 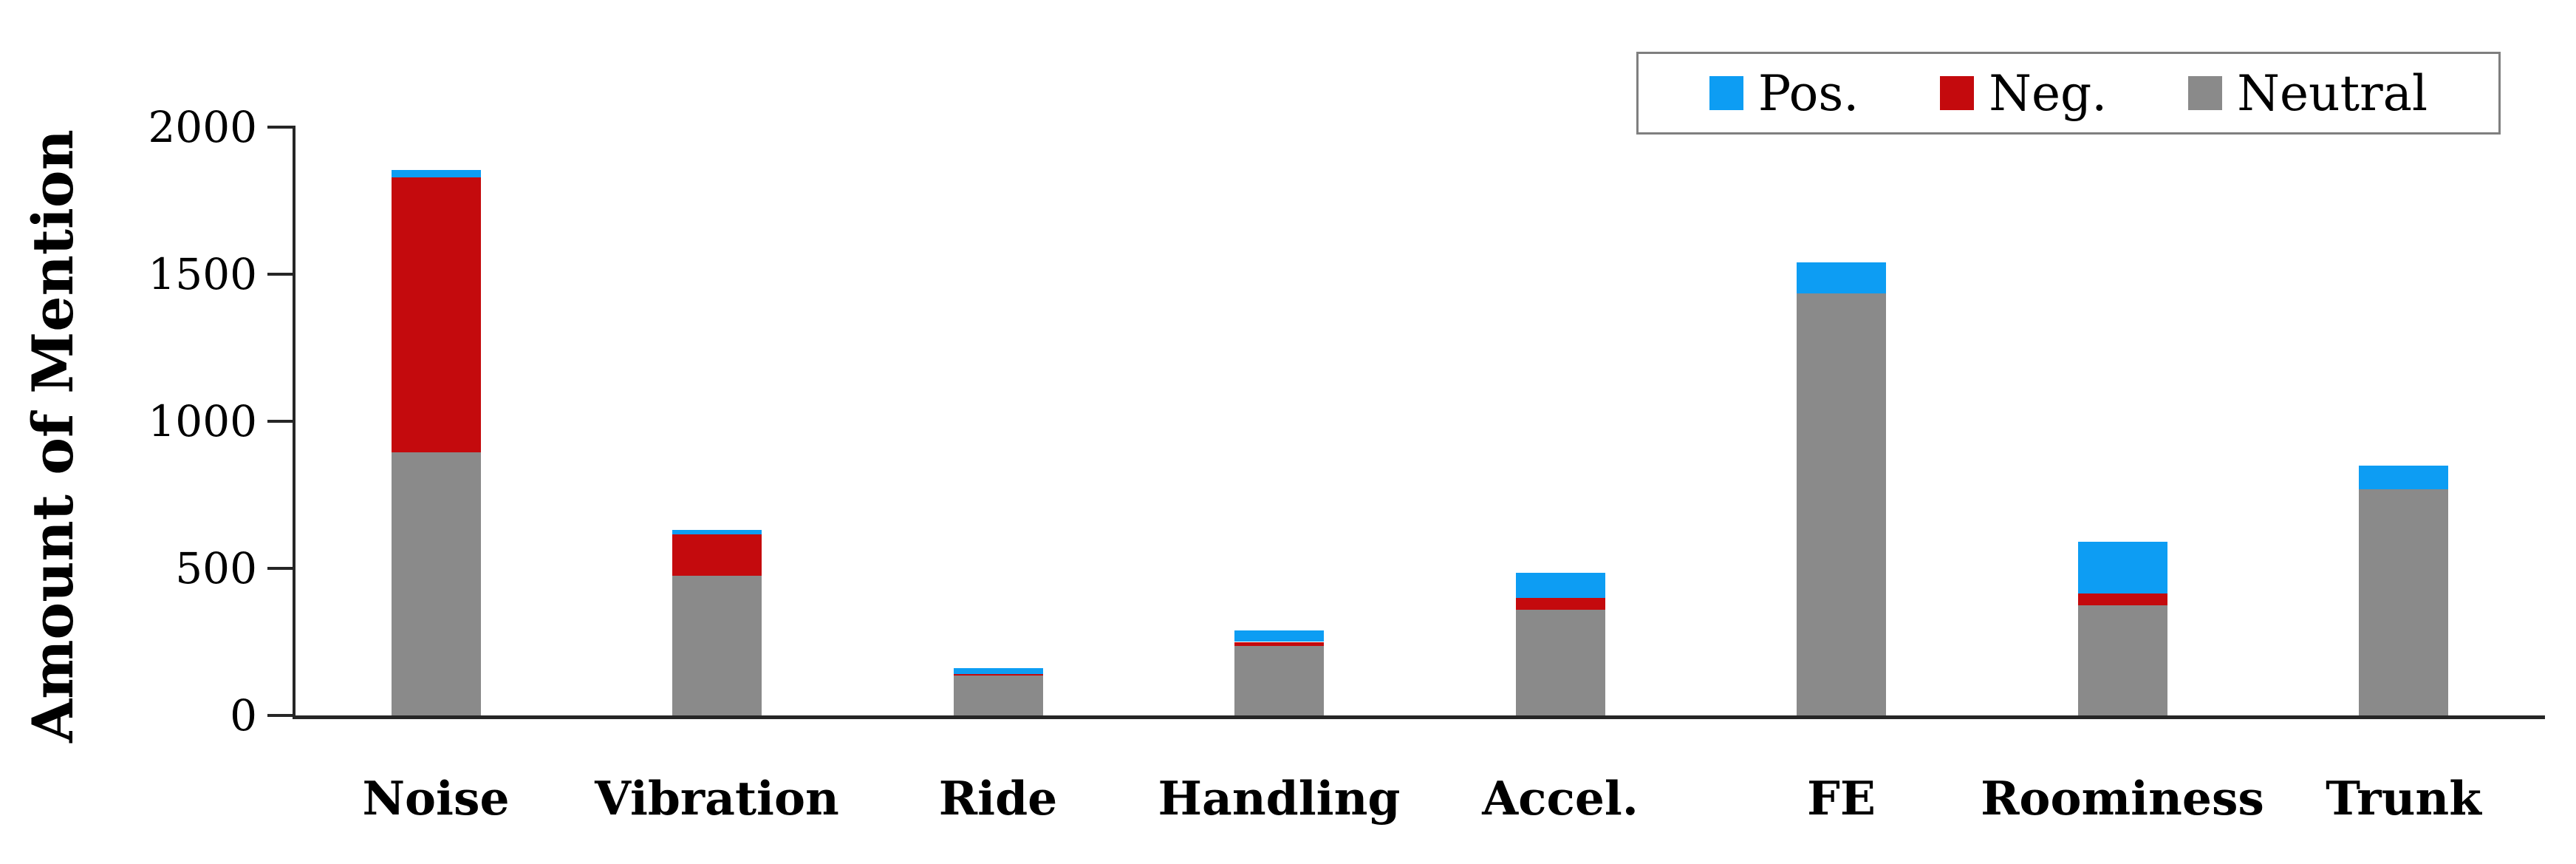 I want to click on bar-roominess-neutral, so click(x=2122, y=660).